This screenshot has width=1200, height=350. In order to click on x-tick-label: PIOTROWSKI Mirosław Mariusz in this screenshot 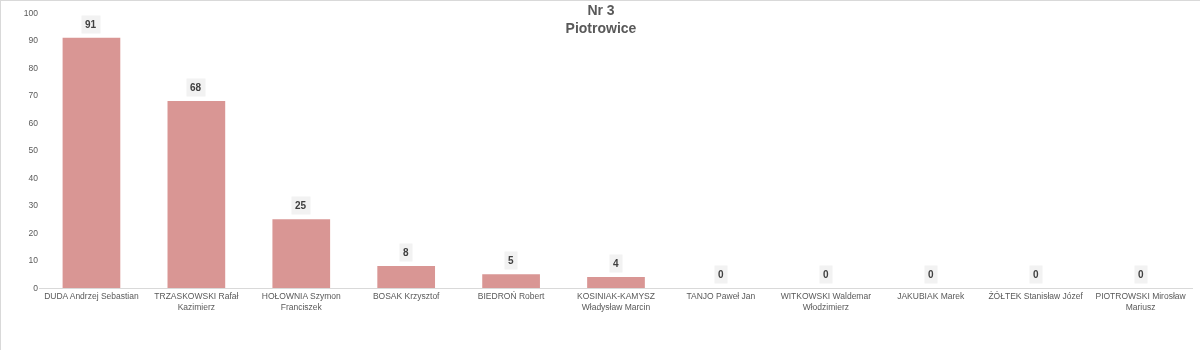, I will do `click(1141, 302)`.